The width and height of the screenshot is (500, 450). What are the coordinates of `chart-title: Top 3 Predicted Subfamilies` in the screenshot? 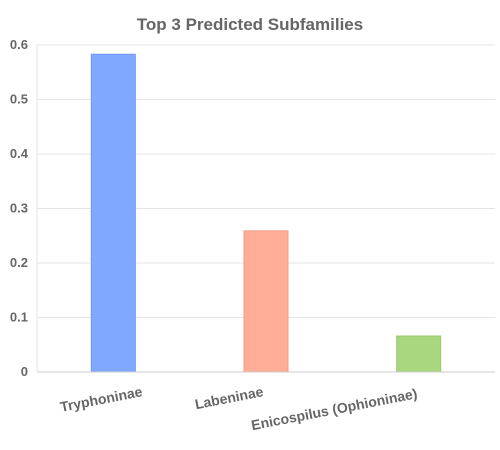 It's located at (250, 24).